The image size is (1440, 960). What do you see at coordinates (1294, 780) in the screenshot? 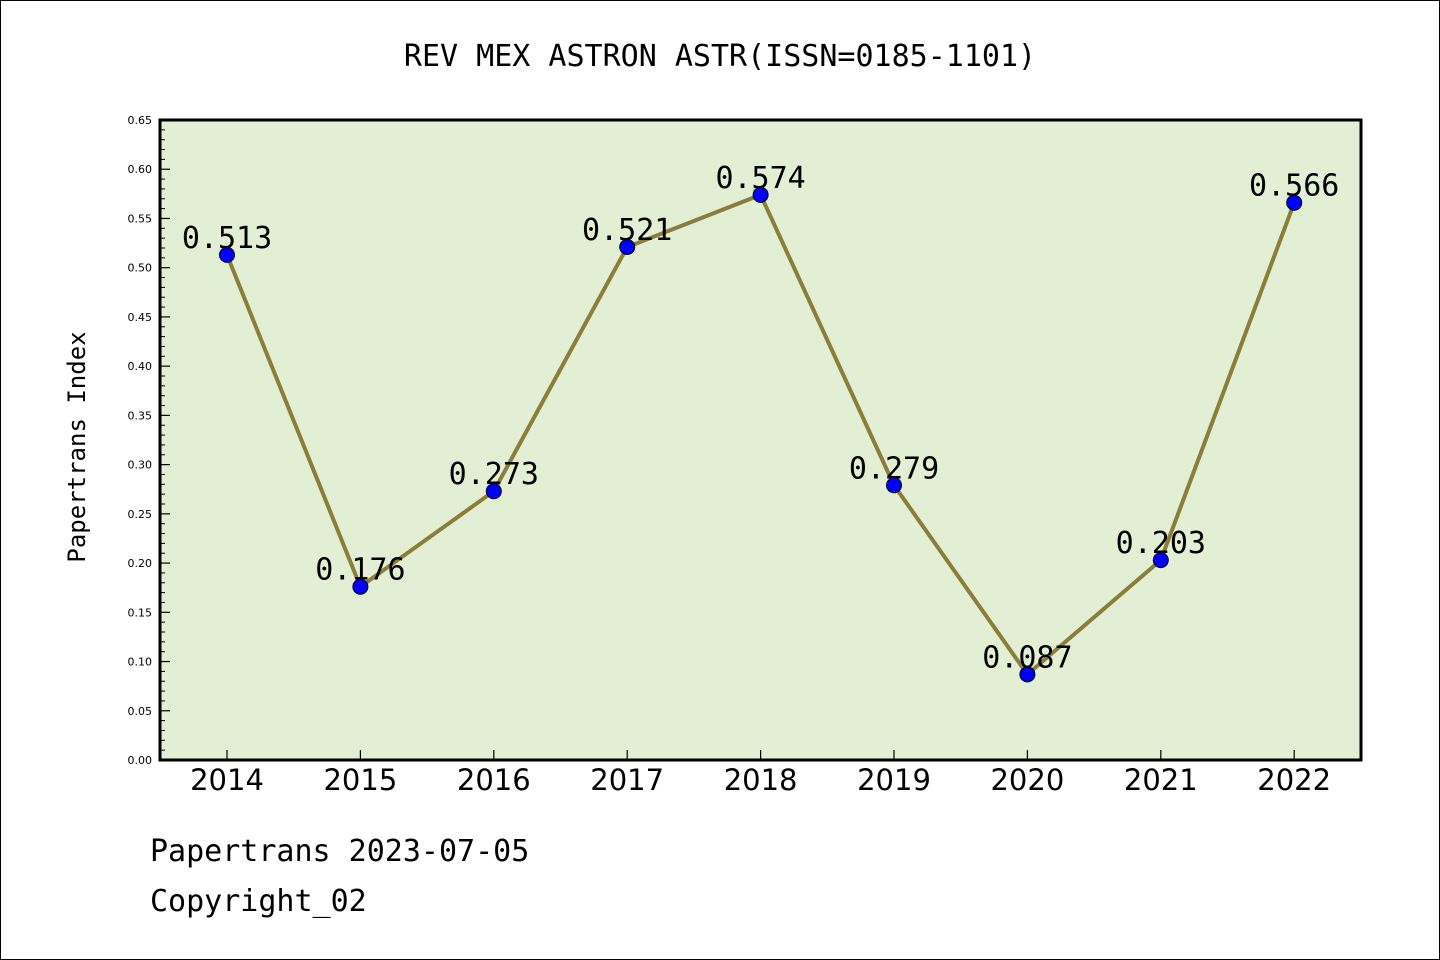
I see `x-tick-label: 2022` at bounding box center [1294, 780].